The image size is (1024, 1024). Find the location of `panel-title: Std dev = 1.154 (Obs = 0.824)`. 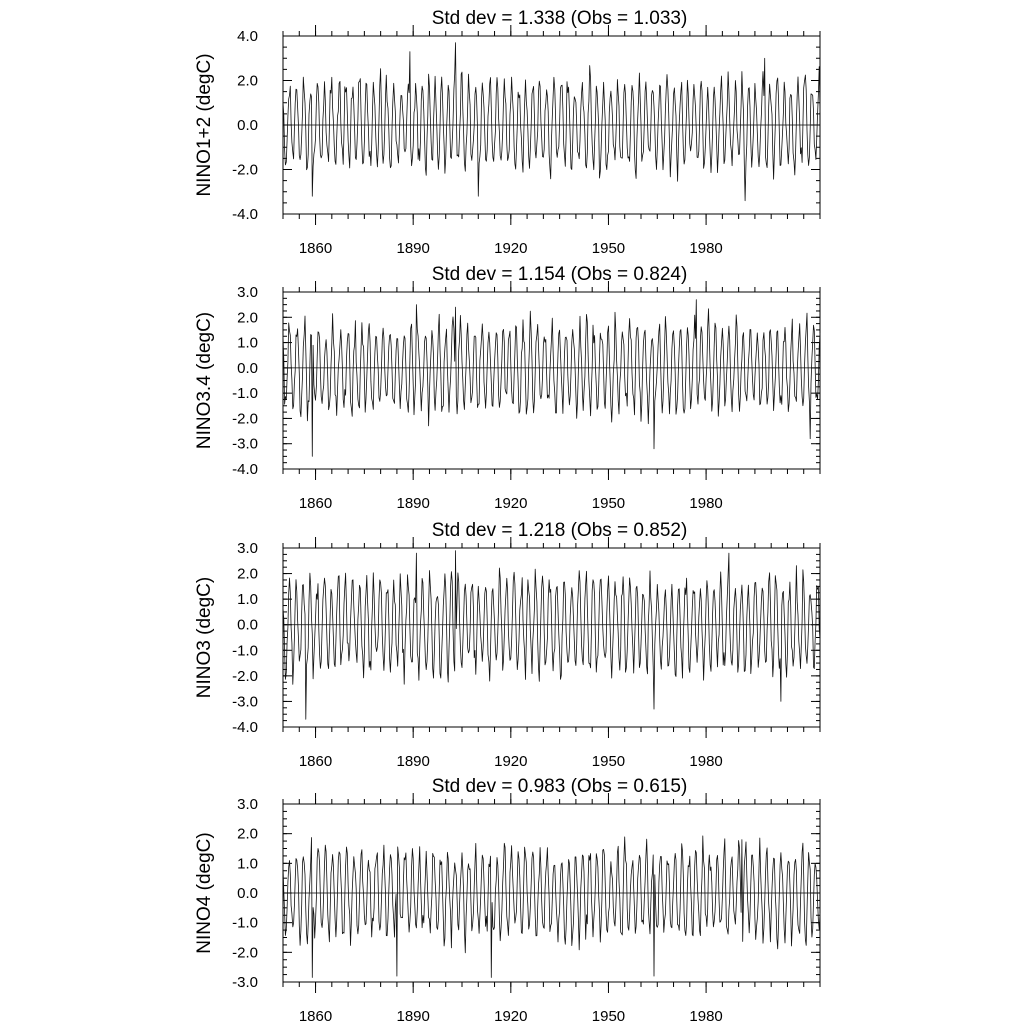

panel-title: Std dev = 1.154 (Obs = 0.824) is located at coordinates (560, 274).